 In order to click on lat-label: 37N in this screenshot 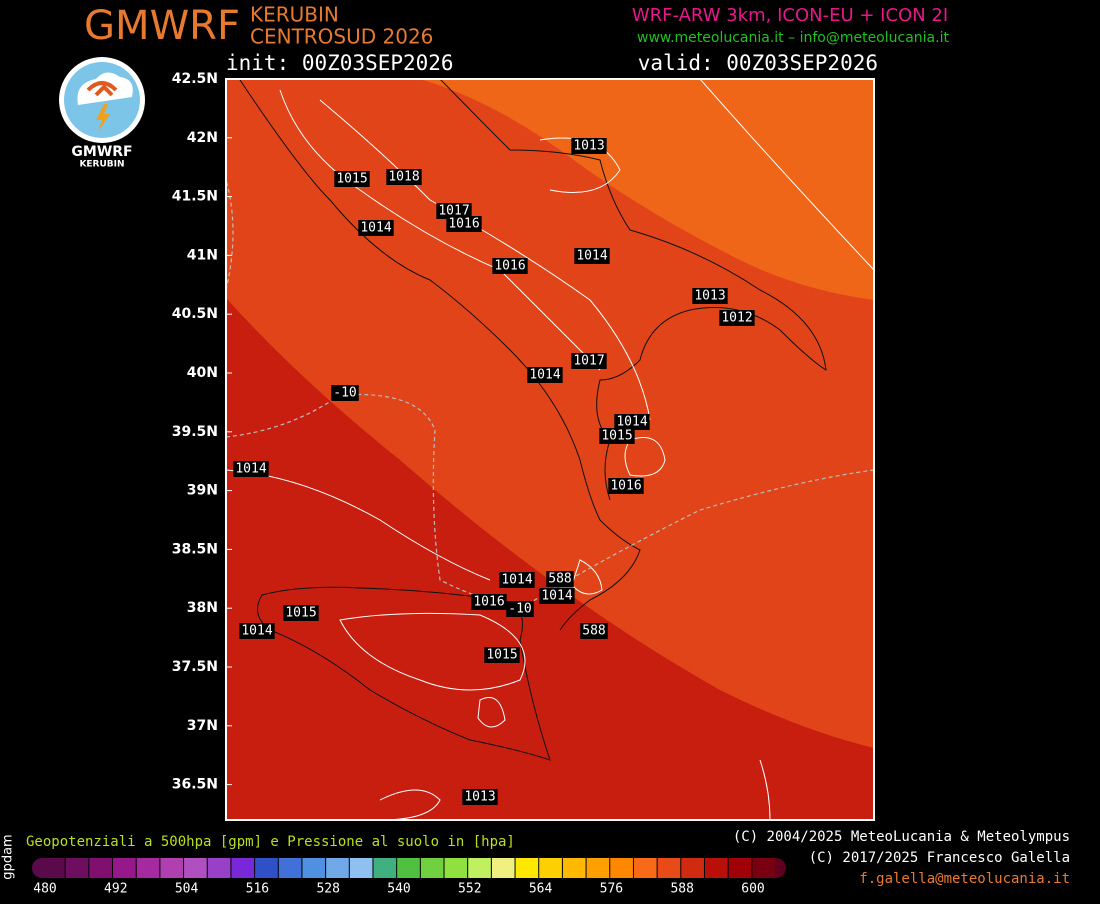, I will do `click(202, 726)`.